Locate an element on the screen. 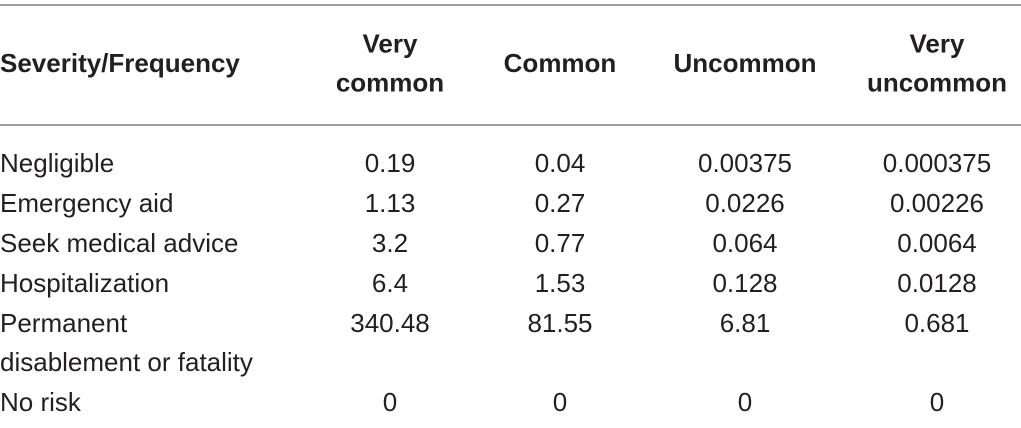 The width and height of the screenshot is (1021, 428). cell-value: 0.064 is located at coordinates (744, 243).